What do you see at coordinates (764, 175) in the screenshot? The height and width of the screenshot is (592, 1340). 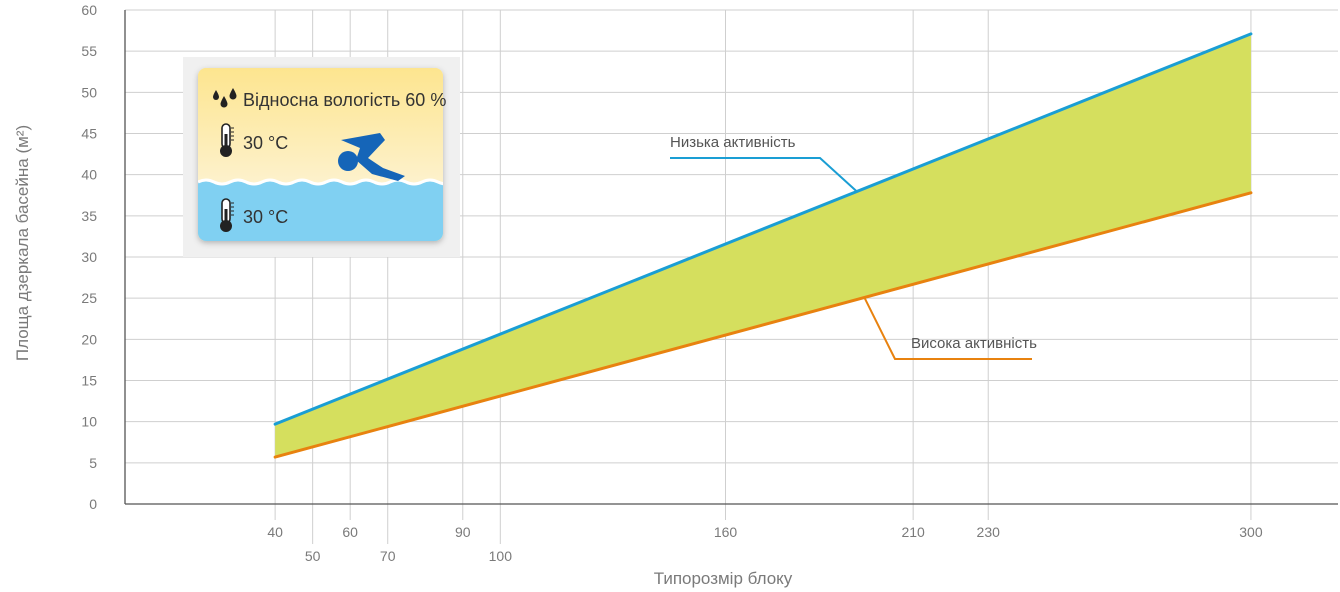 I see `annotation-low-leader` at bounding box center [764, 175].